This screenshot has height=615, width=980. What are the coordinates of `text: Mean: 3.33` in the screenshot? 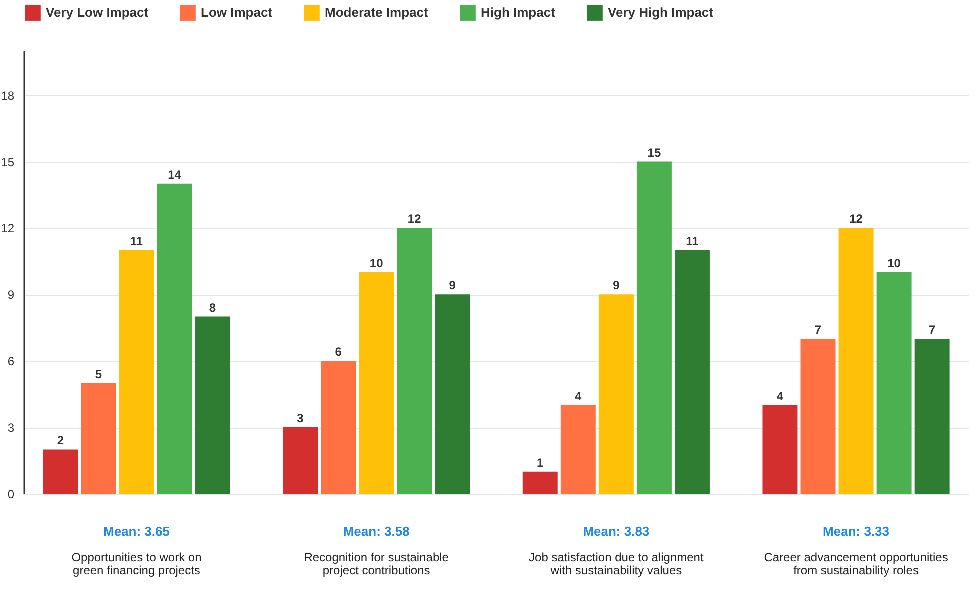 It's located at (856, 531).